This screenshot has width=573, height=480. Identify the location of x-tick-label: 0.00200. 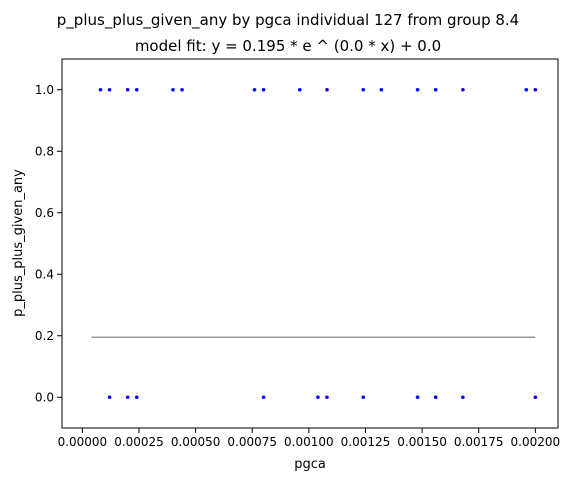
(536, 442).